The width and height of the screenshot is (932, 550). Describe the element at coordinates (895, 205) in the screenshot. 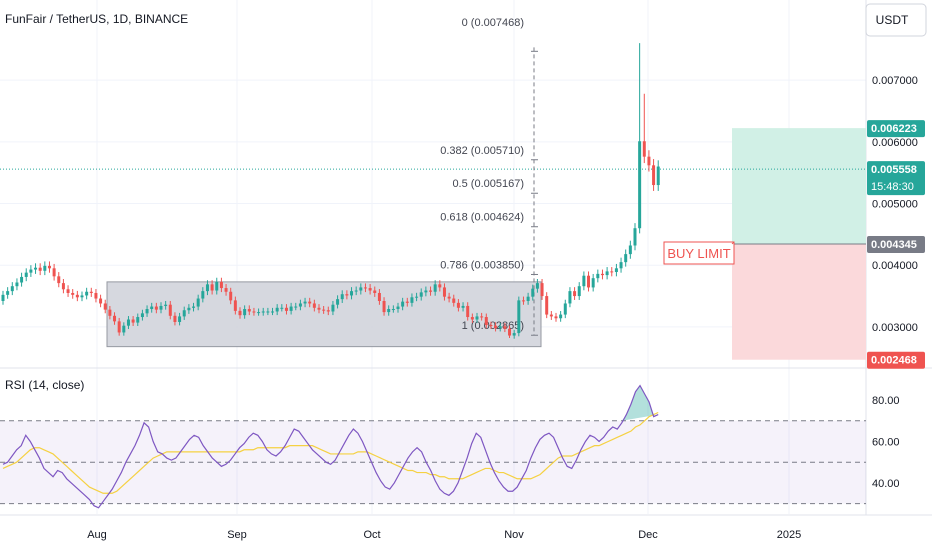

I see `price-tick-label: 0.005000` at that location.